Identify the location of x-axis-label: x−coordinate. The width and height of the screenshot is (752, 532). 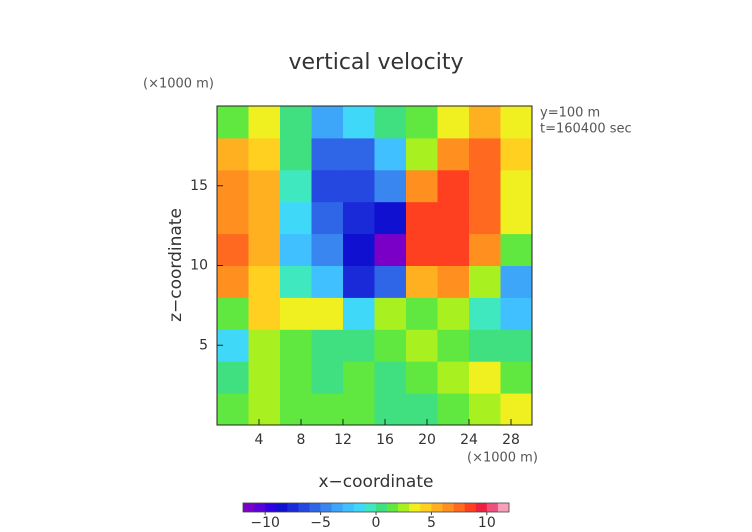
(376, 482).